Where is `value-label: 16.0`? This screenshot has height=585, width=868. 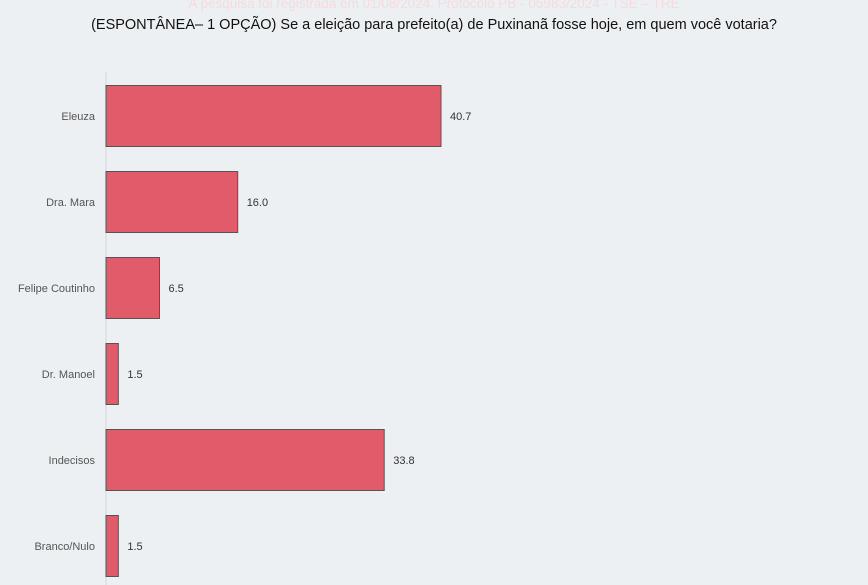 value-label: 16.0 is located at coordinates (257, 203).